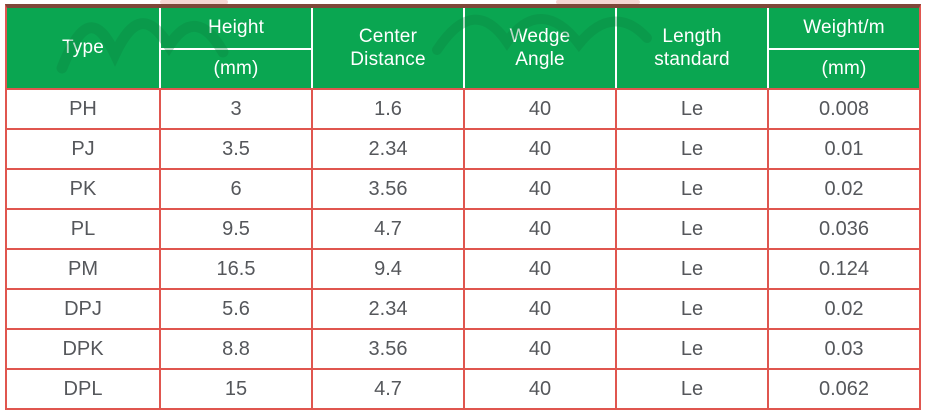 The height and width of the screenshot is (410, 926). Describe the element at coordinates (387, 48) in the screenshot. I see `col-header-center-distance: Center Distance` at that location.